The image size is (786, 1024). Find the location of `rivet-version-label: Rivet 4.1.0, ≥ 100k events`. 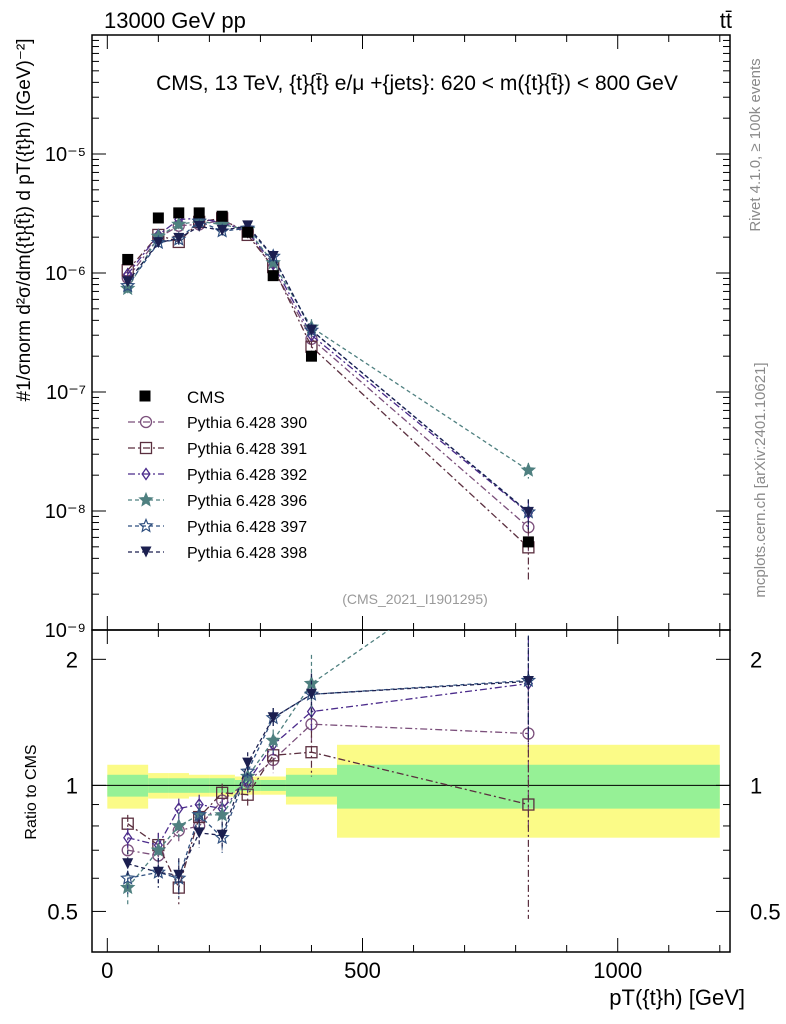

rivet-version-label: Rivet 4.1.0, ≥ 100k events is located at coordinates (755, 144).